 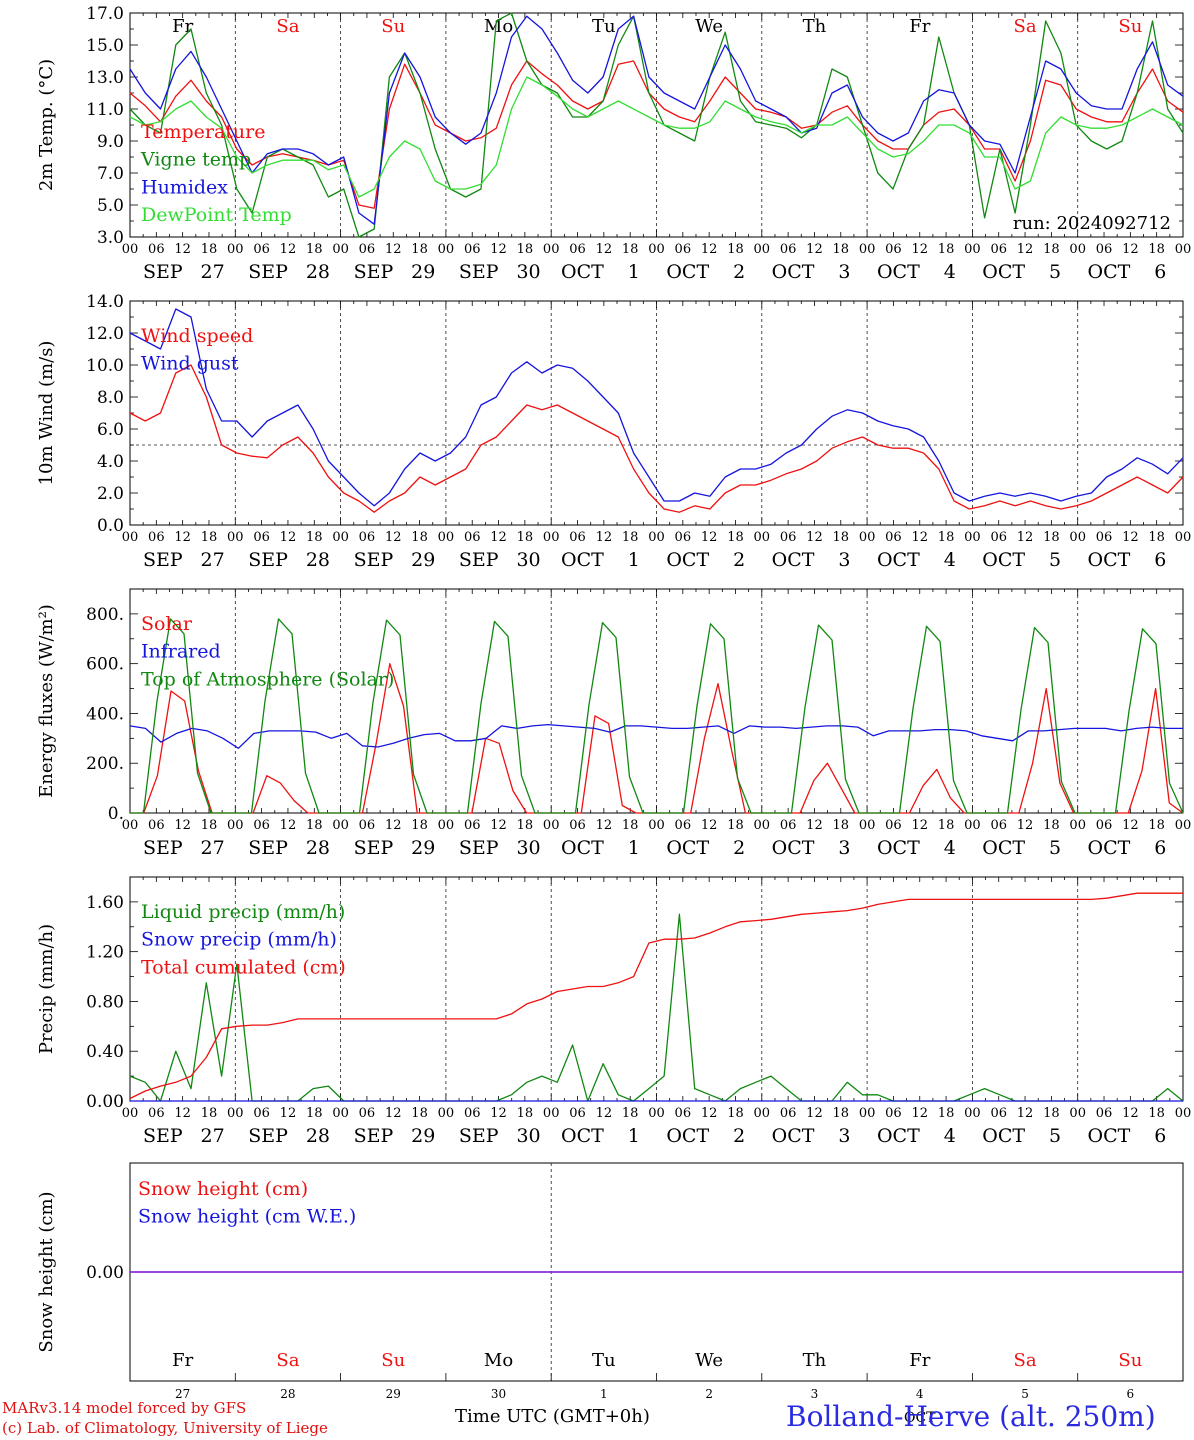 What do you see at coordinates (46, 125) in the screenshot?
I see `y-axis-label: 2m Temp. (°C)` at bounding box center [46, 125].